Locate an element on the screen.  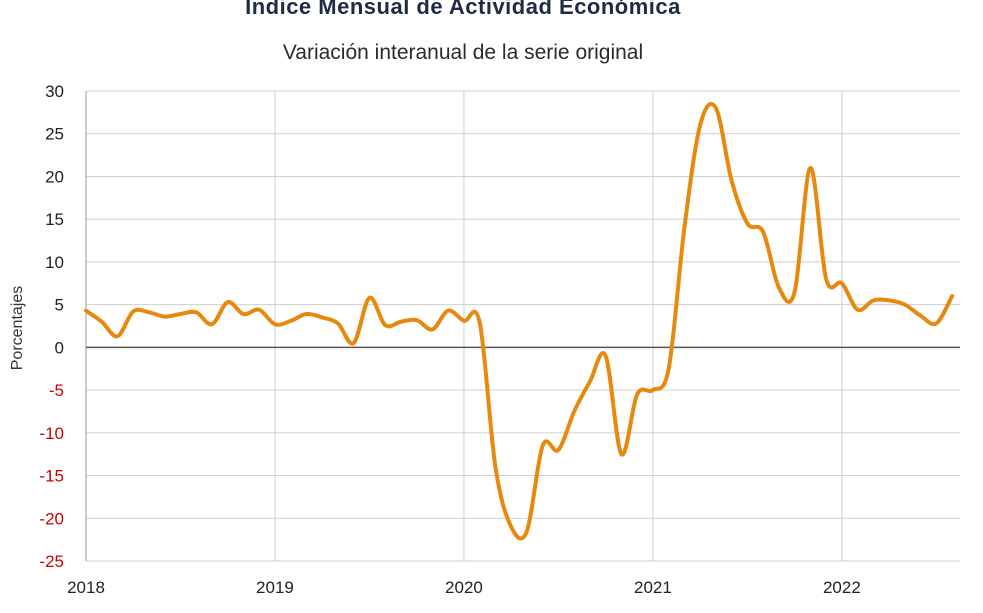
x-tick-label: 2019 is located at coordinates (275, 587).